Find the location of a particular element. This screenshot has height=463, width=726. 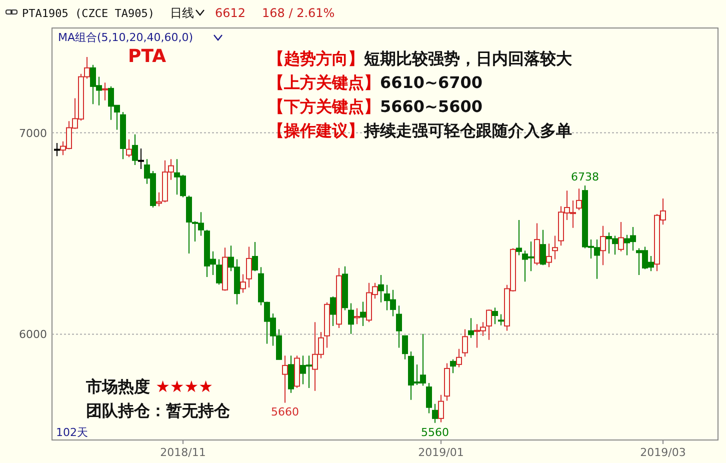

y-tick-label: 6000 is located at coordinates (33, 335).